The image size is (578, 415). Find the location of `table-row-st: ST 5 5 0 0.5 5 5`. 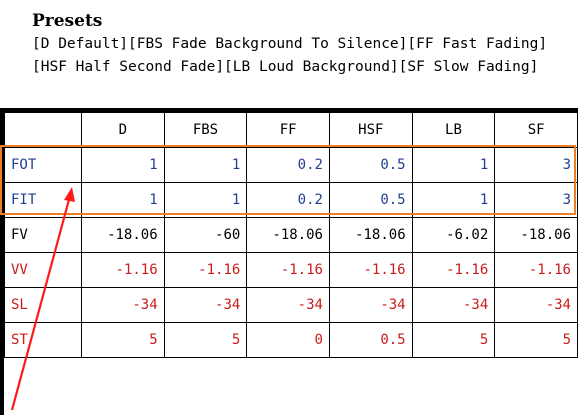

table-row-st: ST 5 5 0 0.5 5 5 is located at coordinates (291, 340).